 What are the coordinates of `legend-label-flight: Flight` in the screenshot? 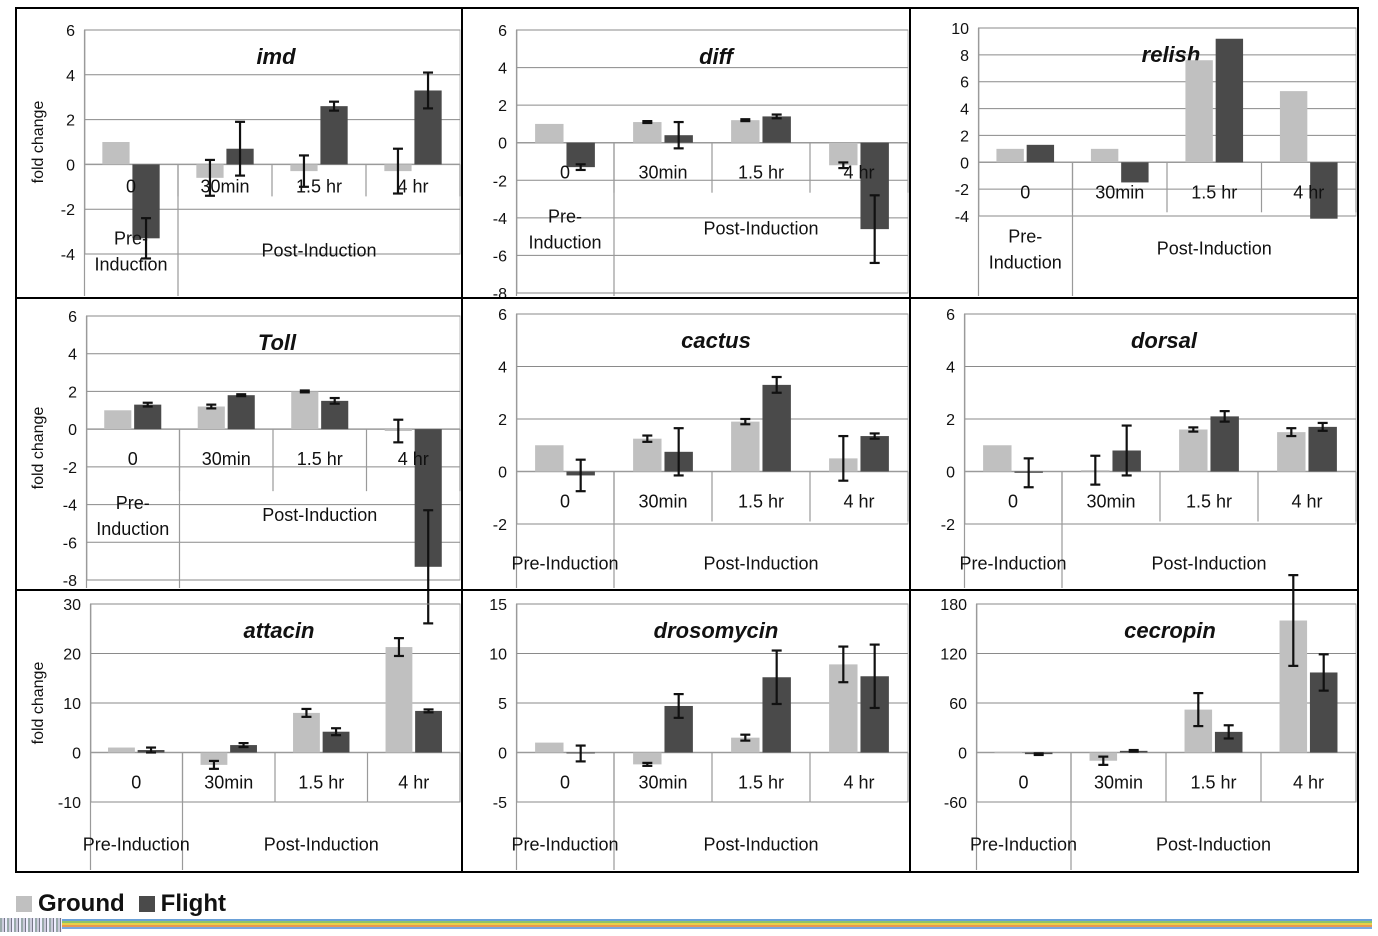 It's located at (193, 903).